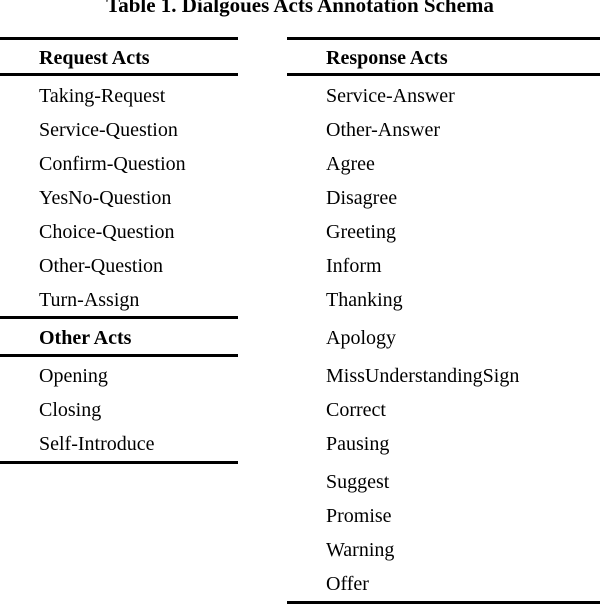  Describe the element at coordinates (387, 58) in the screenshot. I see `column-header-response-acts: Response Acts` at that location.